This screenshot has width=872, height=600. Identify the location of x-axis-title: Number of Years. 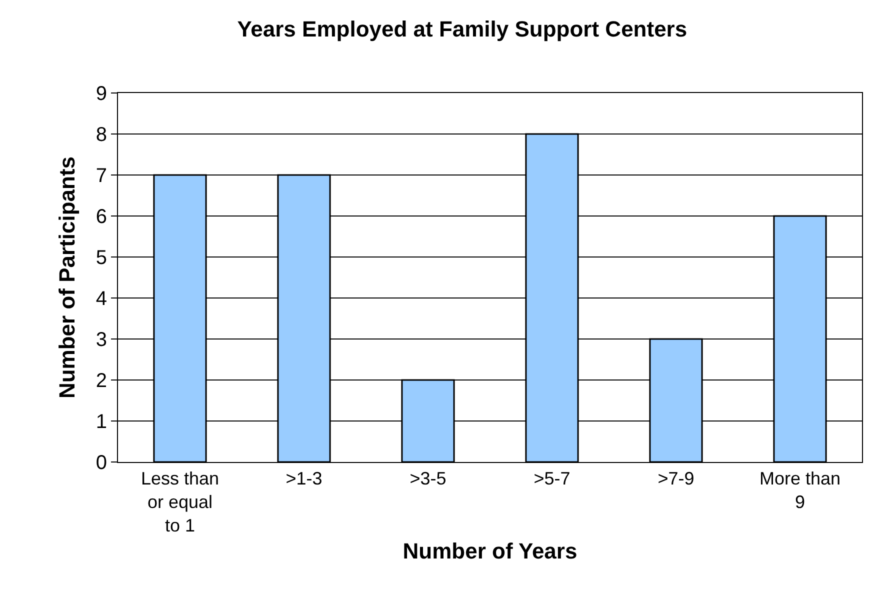
(490, 551).